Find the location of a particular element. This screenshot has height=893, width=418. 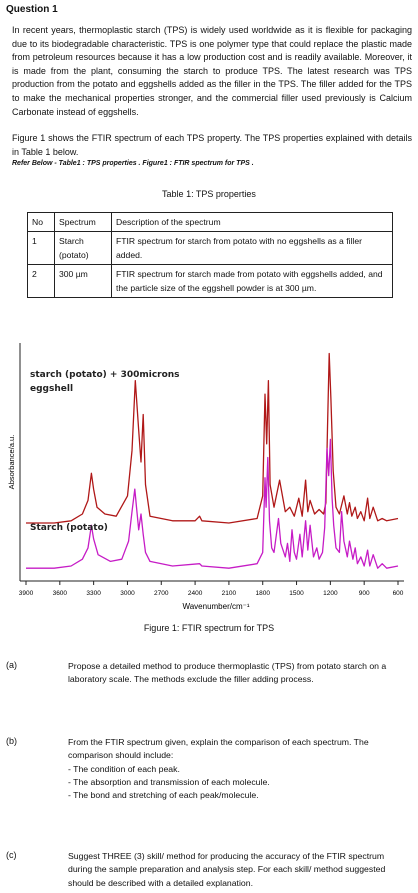

x-tick-label: 1500 is located at coordinates (296, 593).